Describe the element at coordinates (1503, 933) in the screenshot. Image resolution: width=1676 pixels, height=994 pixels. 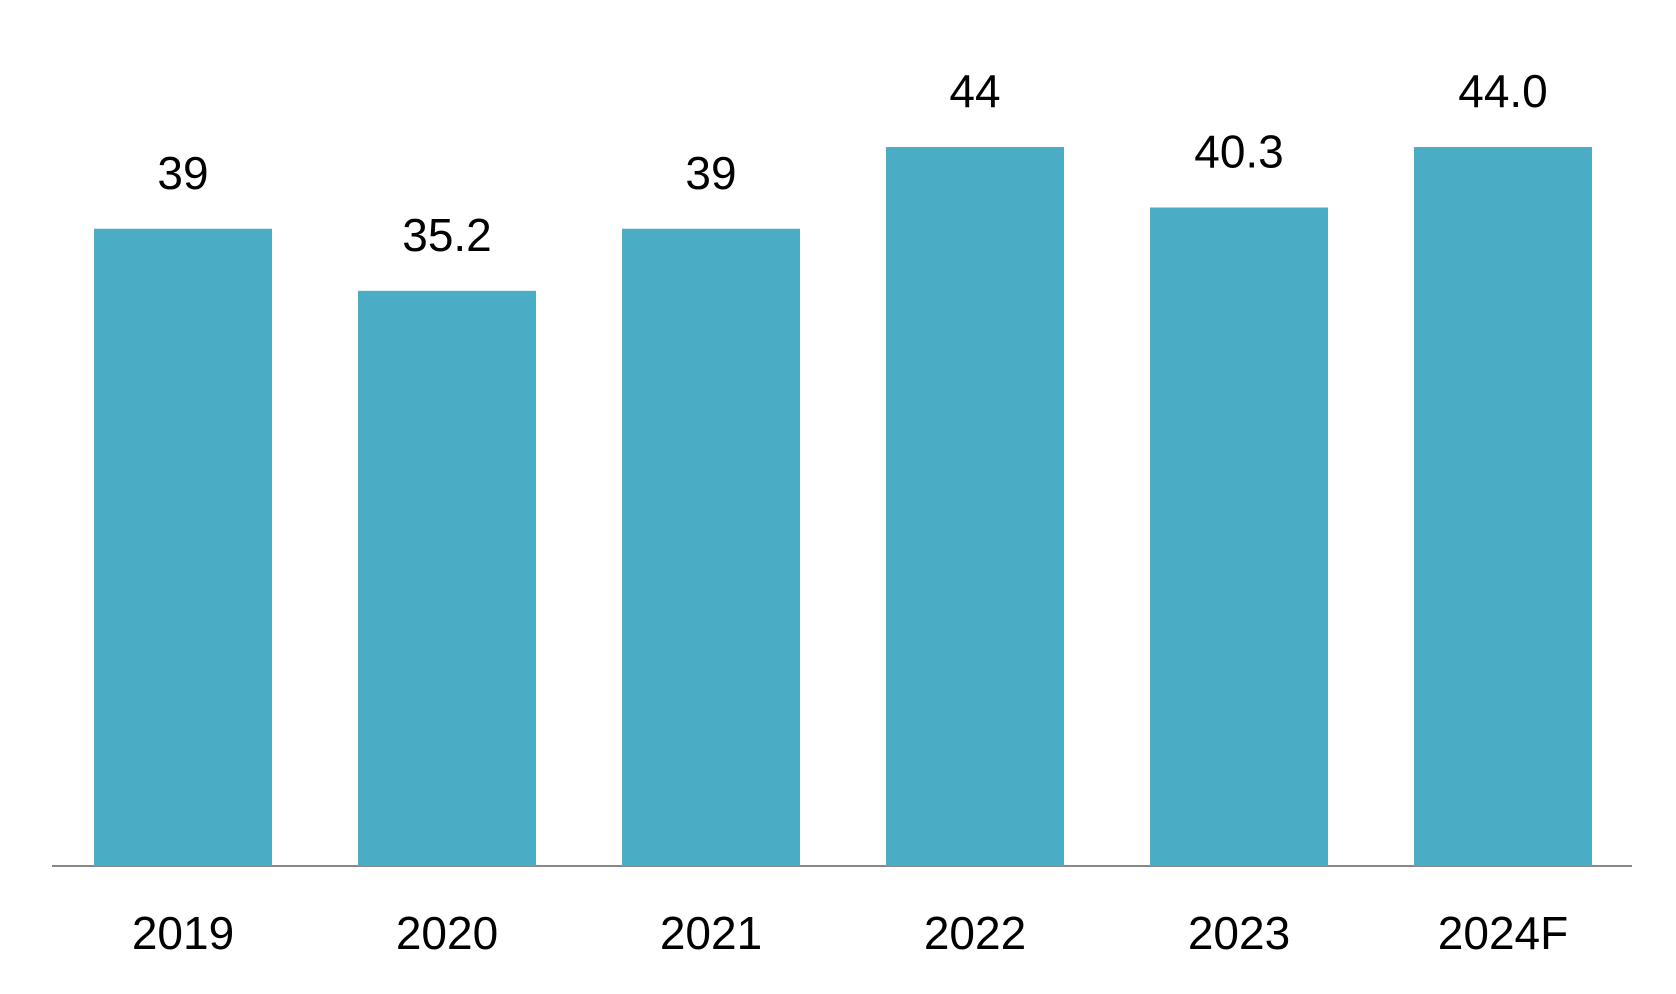
I see `x-tick-label: 2024F` at that location.